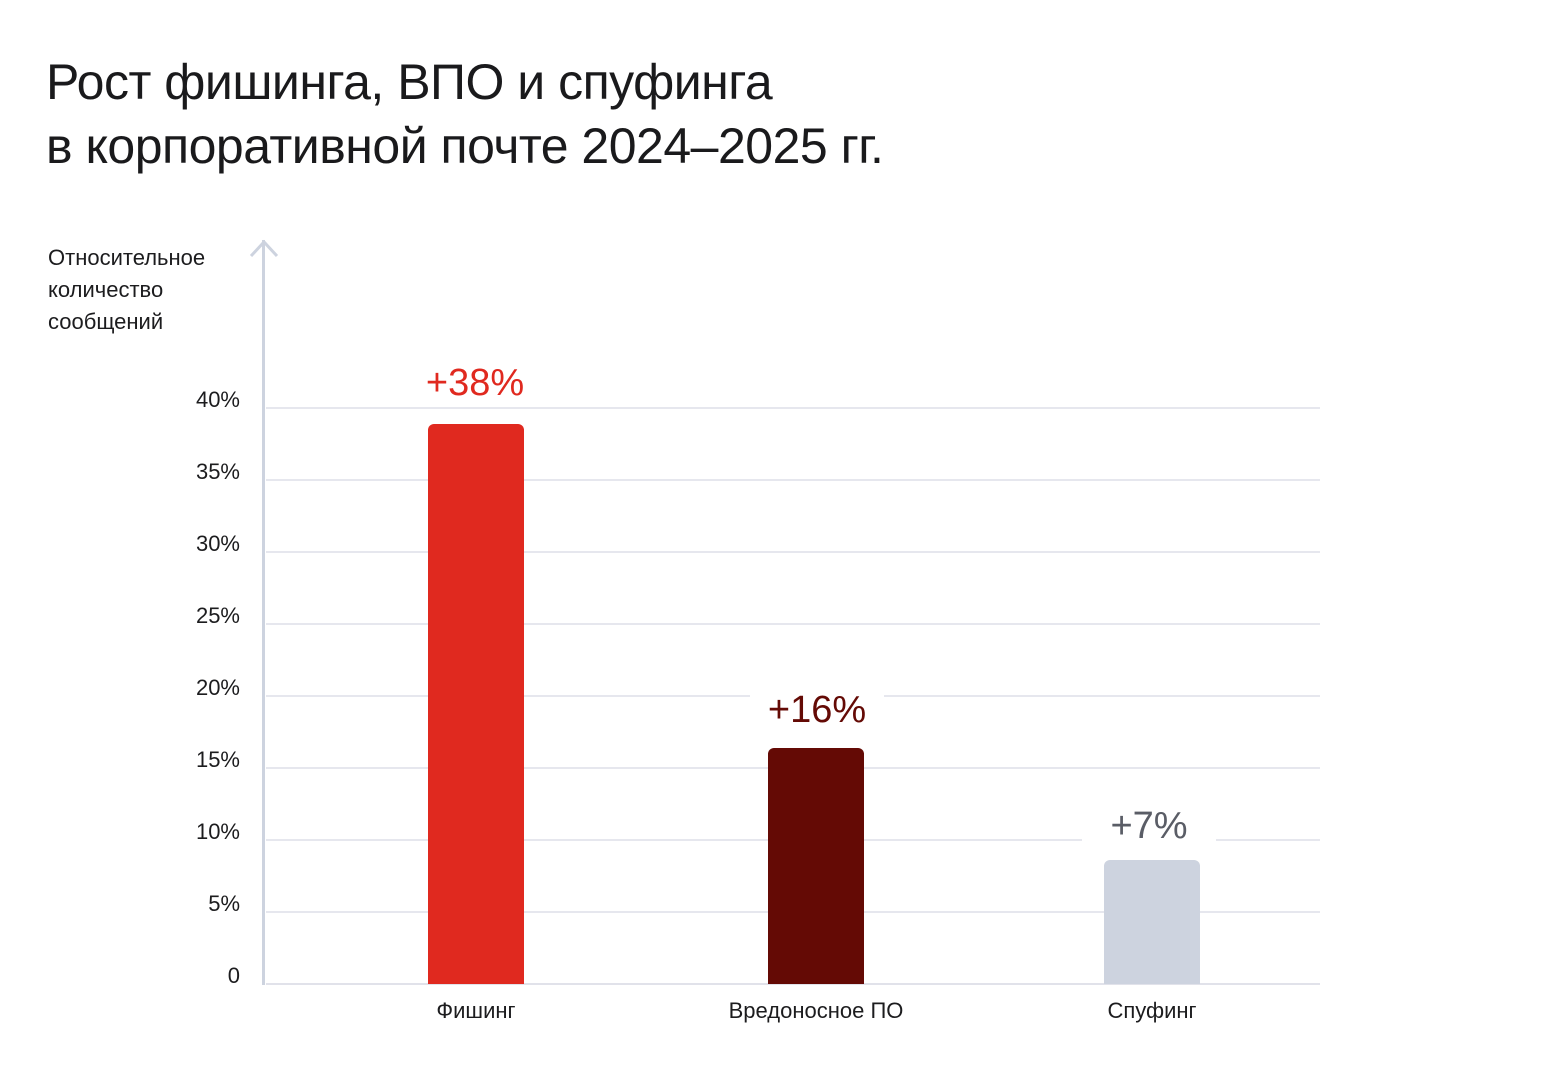 Image resolution: width=1560 pixels, height=1080 pixels. What do you see at coordinates (793, 984) in the screenshot?
I see `x-axis-baseline` at bounding box center [793, 984].